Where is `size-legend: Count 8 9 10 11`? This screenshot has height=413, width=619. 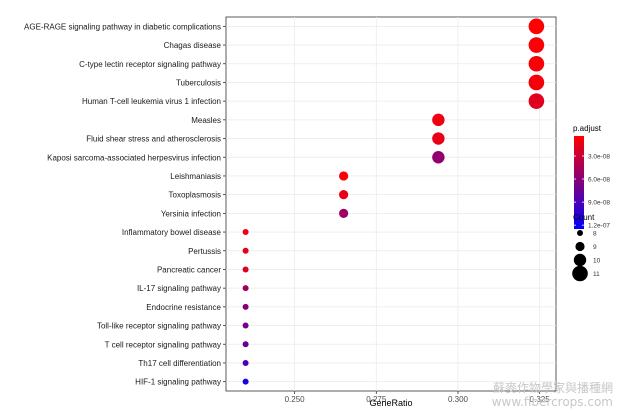 size-legend: Count 8 9 10 11 is located at coordinates (586, 247).